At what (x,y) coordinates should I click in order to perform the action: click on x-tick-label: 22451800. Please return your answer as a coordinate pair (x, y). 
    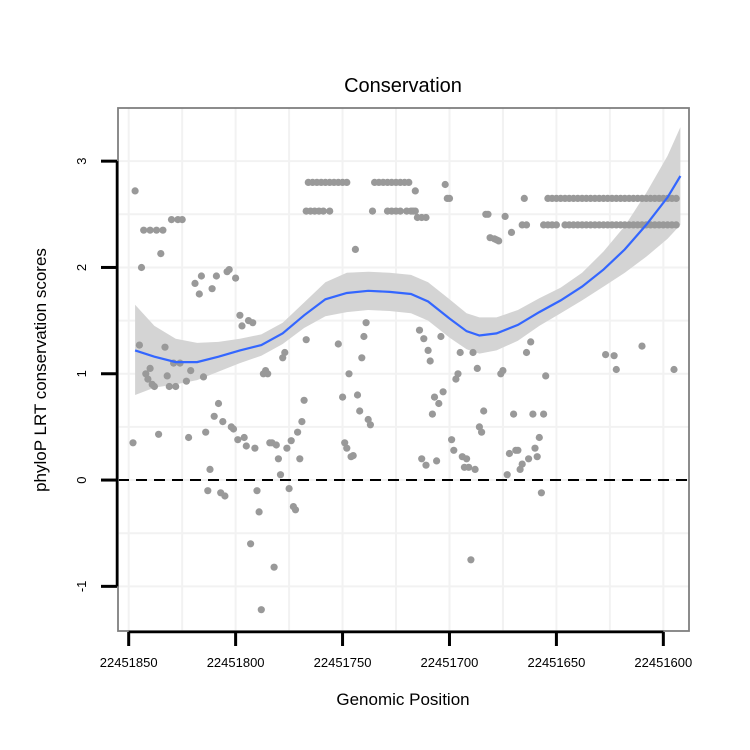
    Looking at the image, I should click on (236, 662).